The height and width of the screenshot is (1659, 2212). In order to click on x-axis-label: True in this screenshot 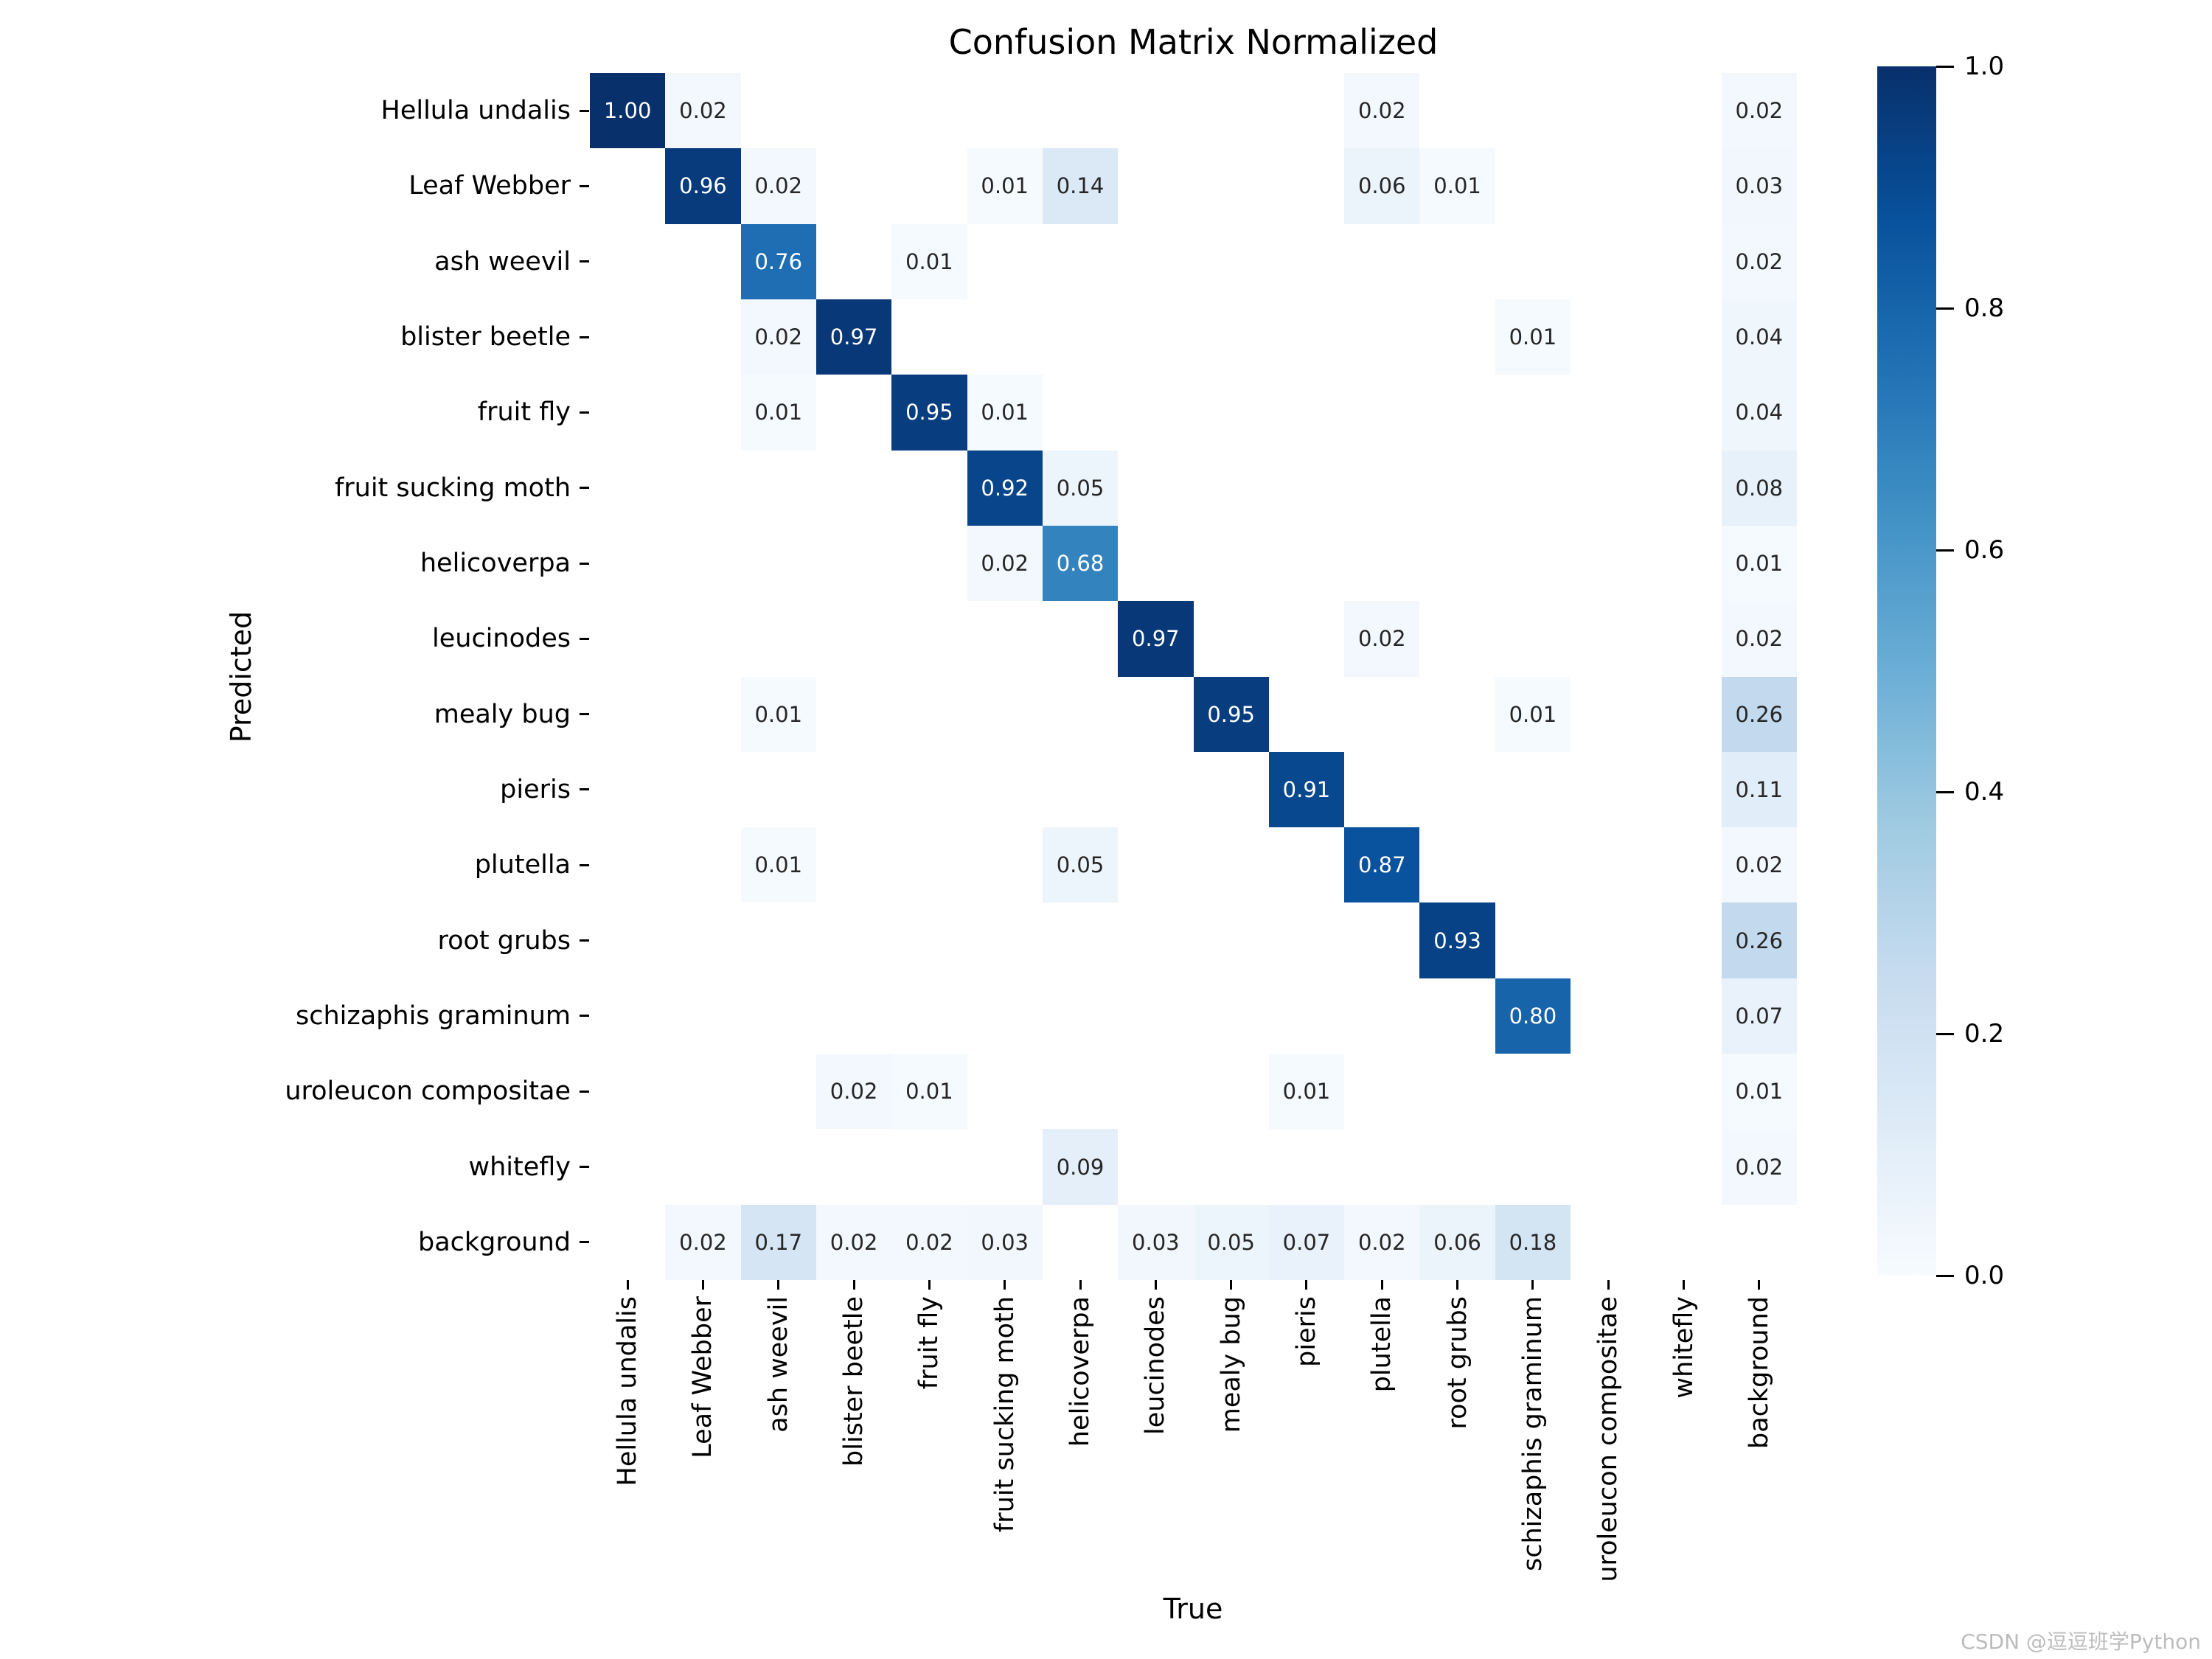, I will do `click(1193, 1609)`.